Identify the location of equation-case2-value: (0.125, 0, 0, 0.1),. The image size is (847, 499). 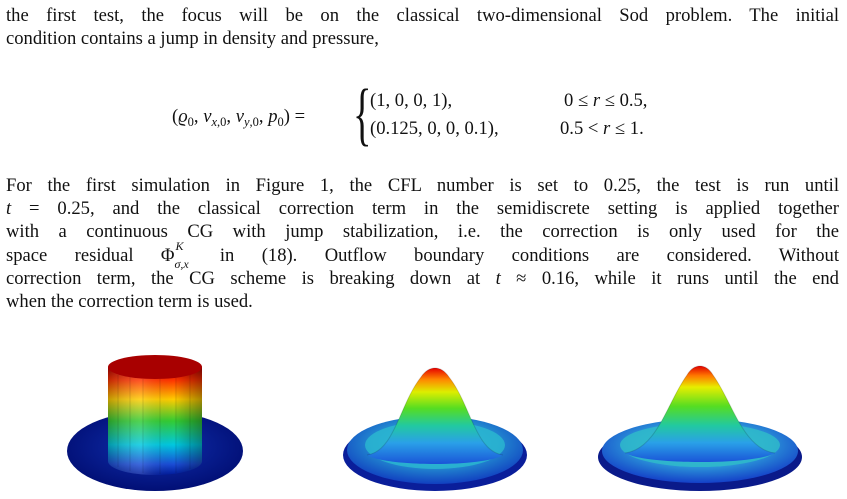
(434, 128).